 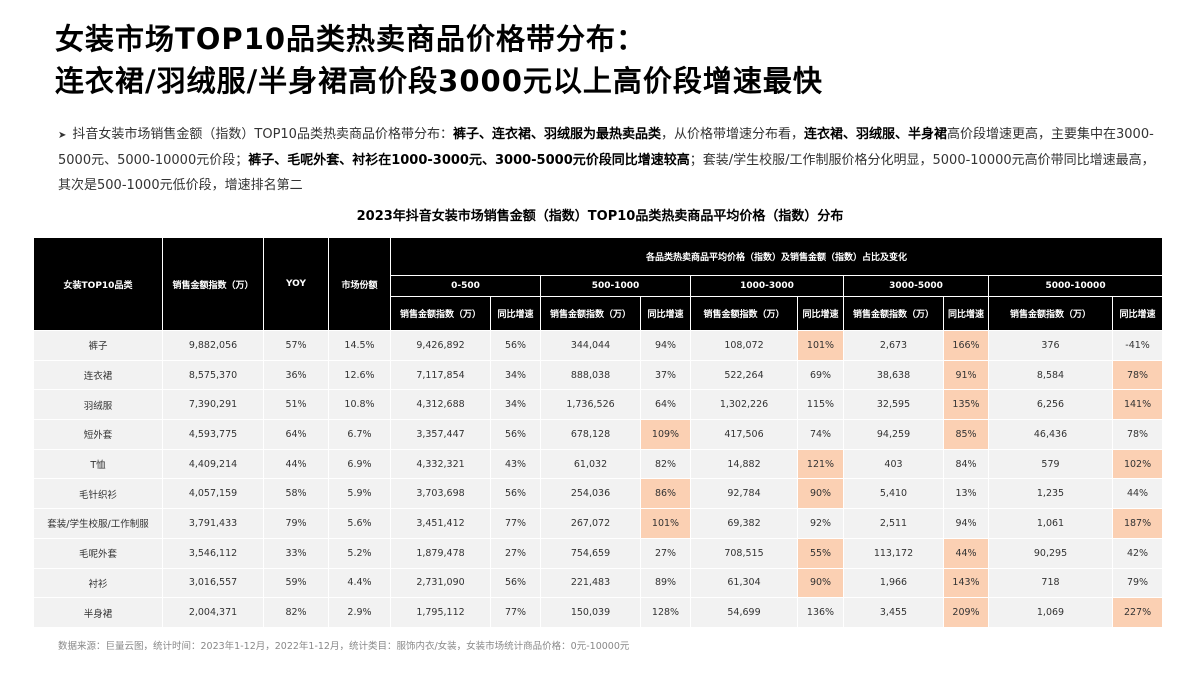 What do you see at coordinates (1050, 345) in the screenshot?
I see `value-cell: 376` at bounding box center [1050, 345].